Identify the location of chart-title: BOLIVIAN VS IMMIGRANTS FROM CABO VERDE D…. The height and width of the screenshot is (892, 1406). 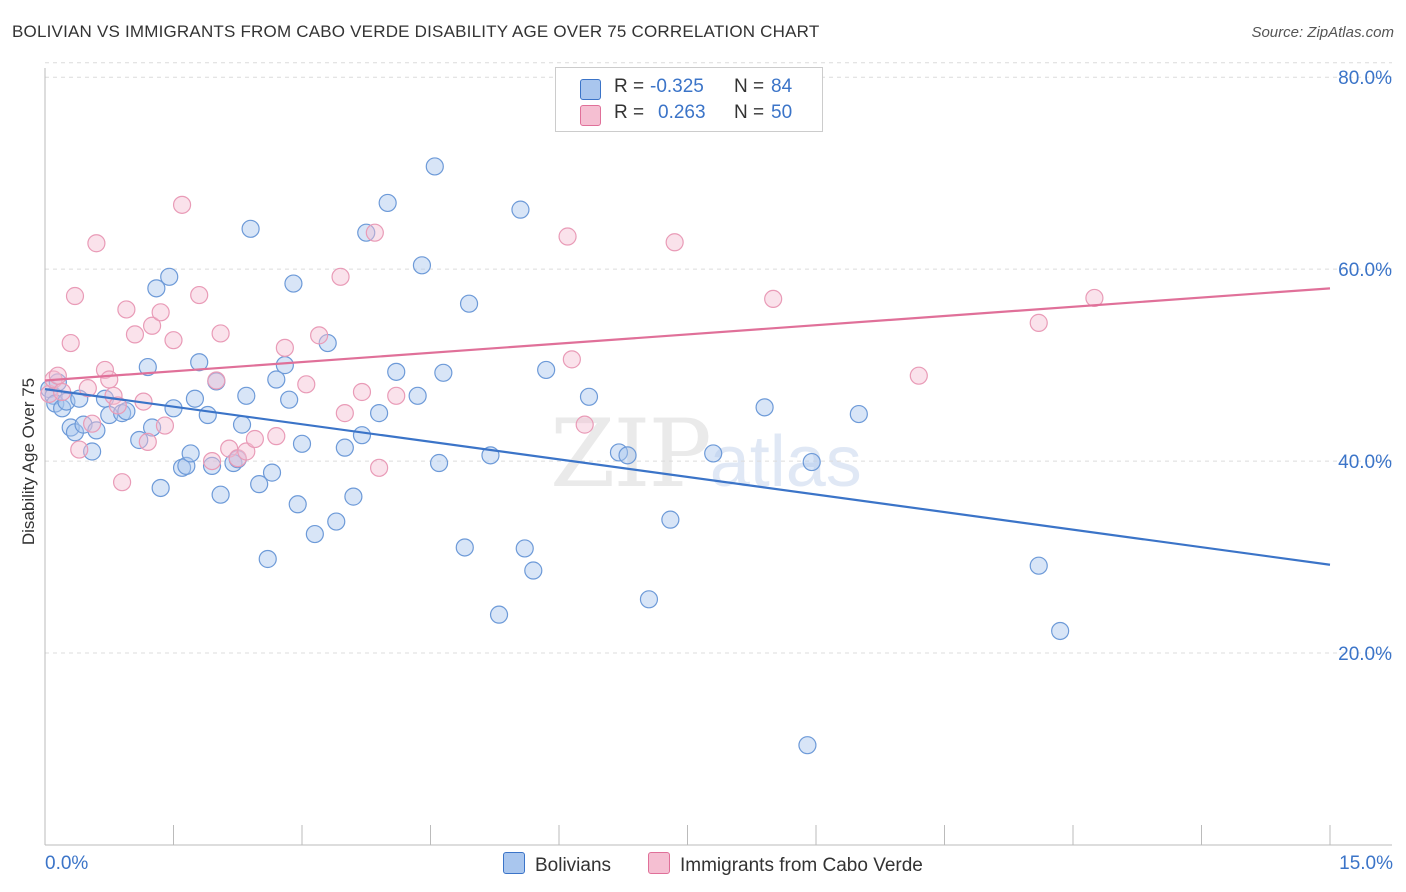
(416, 31).